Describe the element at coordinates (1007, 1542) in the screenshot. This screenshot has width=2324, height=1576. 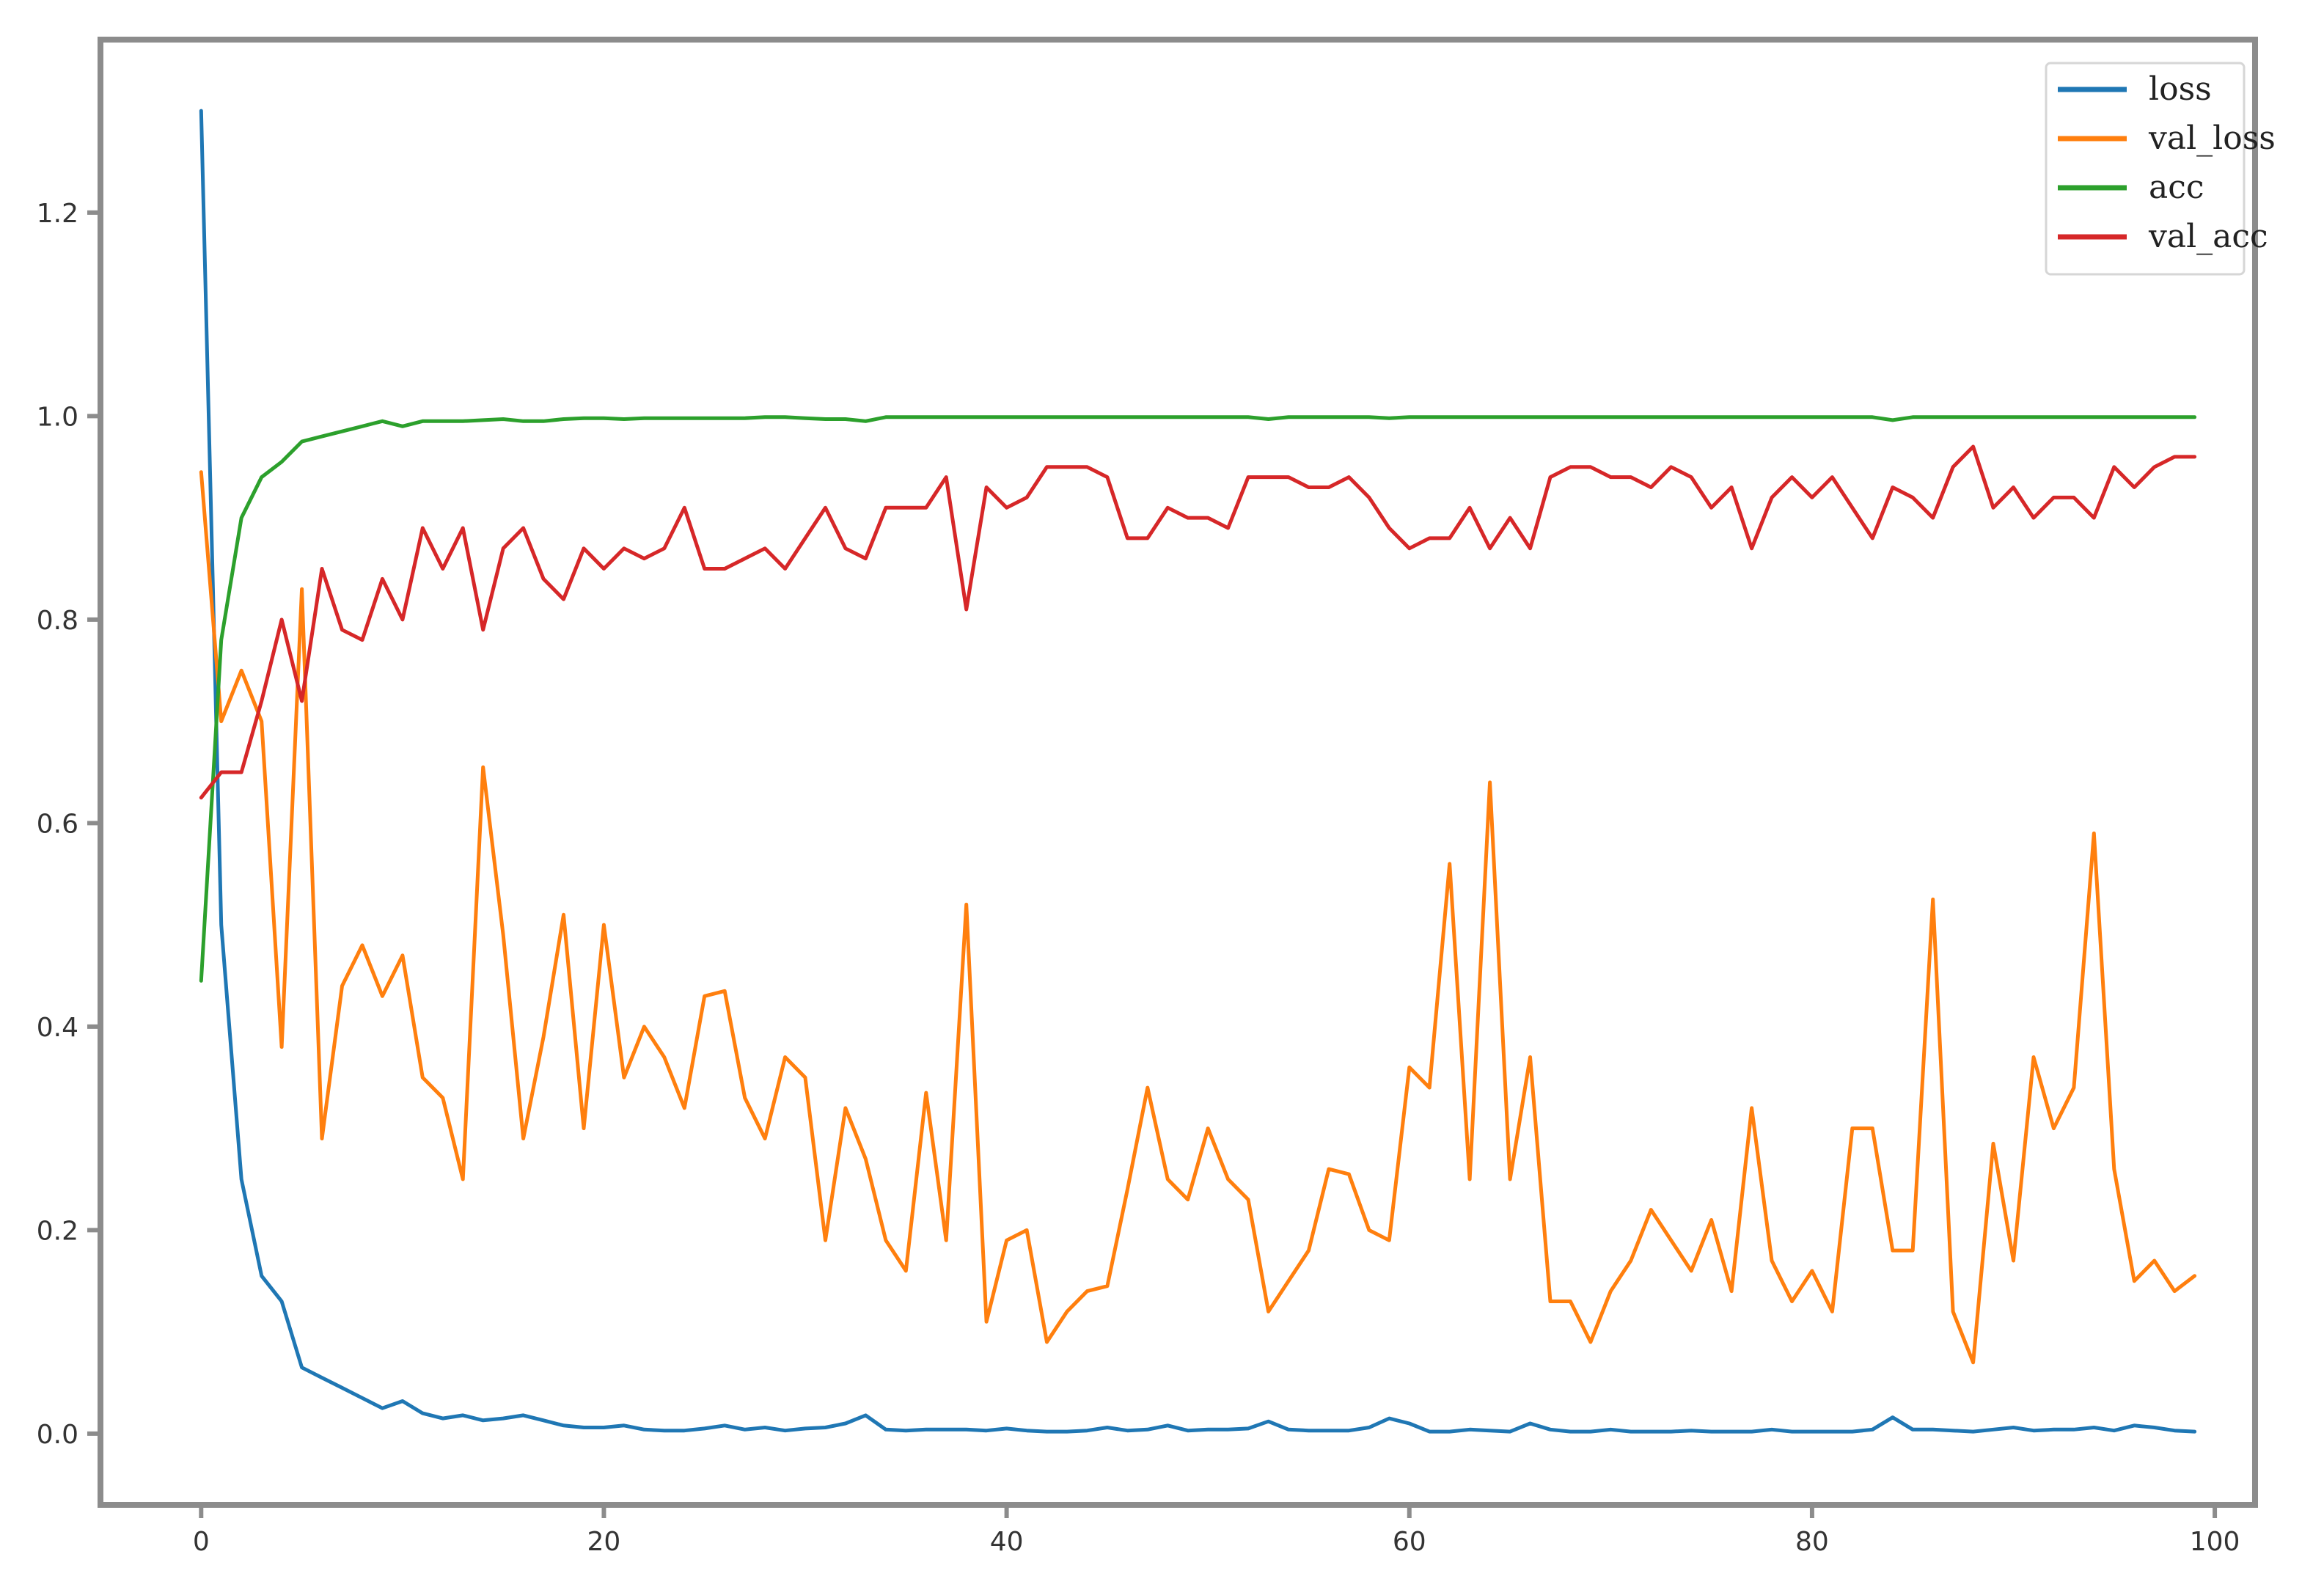
I see `x-tick-label: 40` at that location.